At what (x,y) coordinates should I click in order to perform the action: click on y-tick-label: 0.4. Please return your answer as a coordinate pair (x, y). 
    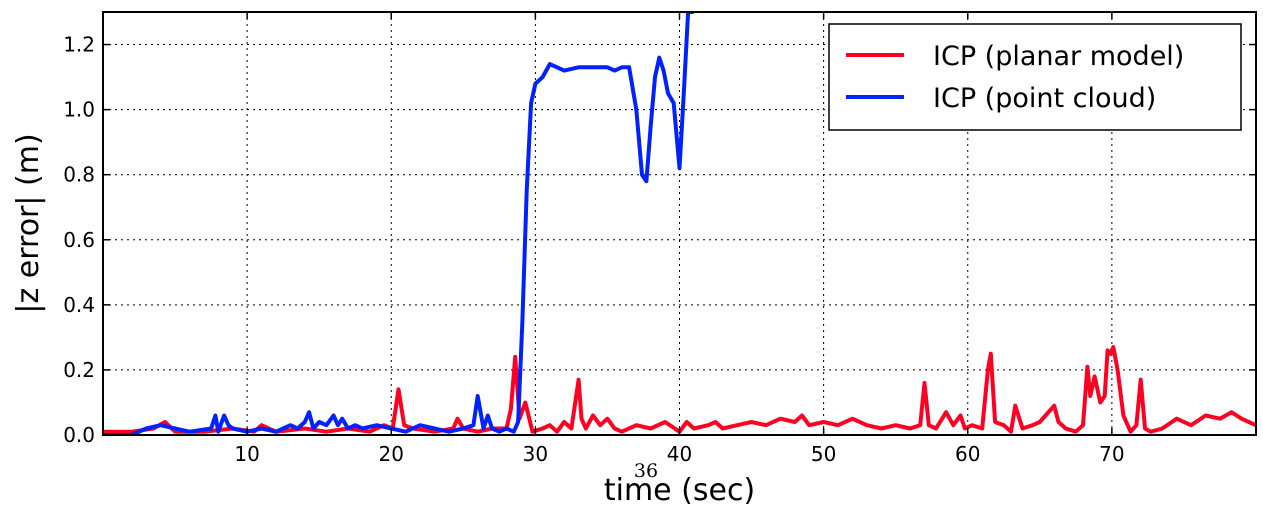
    Looking at the image, I should click on (79, 305).